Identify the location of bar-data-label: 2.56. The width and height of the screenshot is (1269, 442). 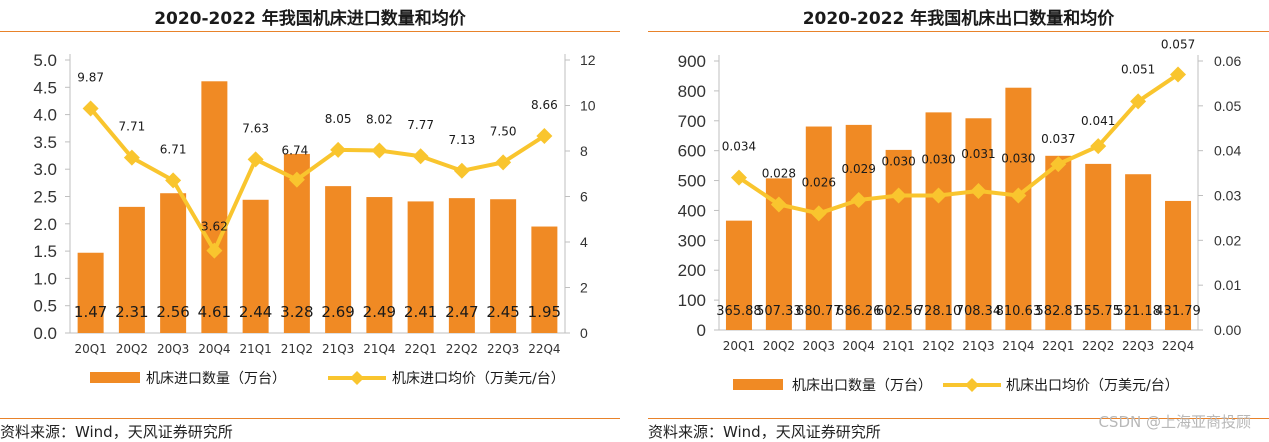
(172, 312).